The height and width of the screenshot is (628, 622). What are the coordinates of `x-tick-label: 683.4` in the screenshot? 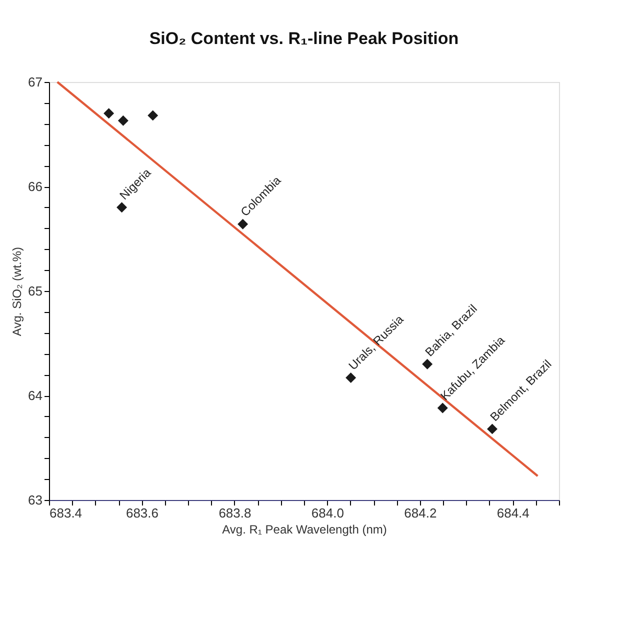 It's located at (66, 513).